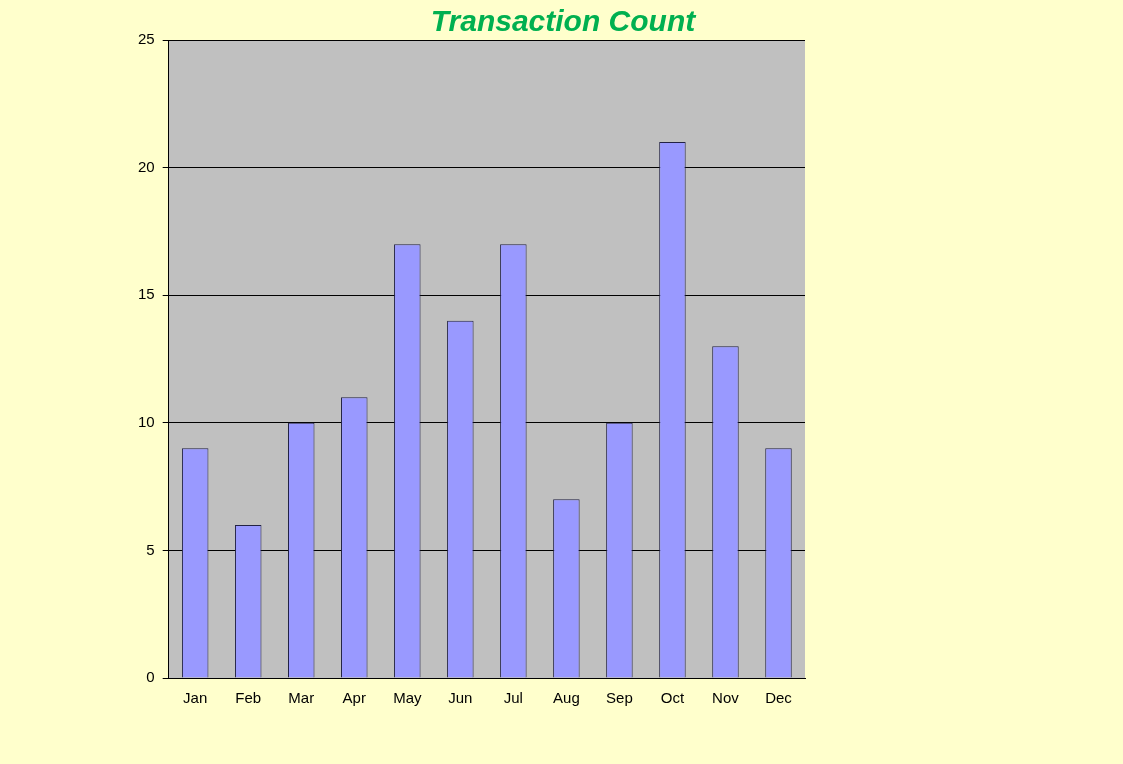 This screenshot has height=764, width=1123. I want to click on x-tick-label: Jun, so click(460, 698).